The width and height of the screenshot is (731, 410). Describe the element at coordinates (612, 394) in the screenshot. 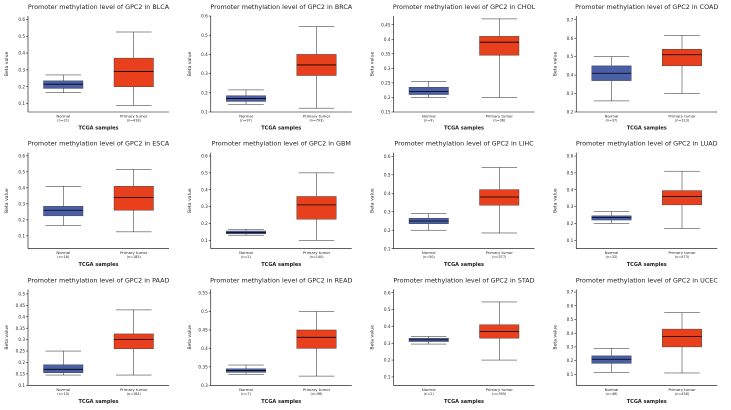

I see `normal-sample-count: (n=46)` at that location.